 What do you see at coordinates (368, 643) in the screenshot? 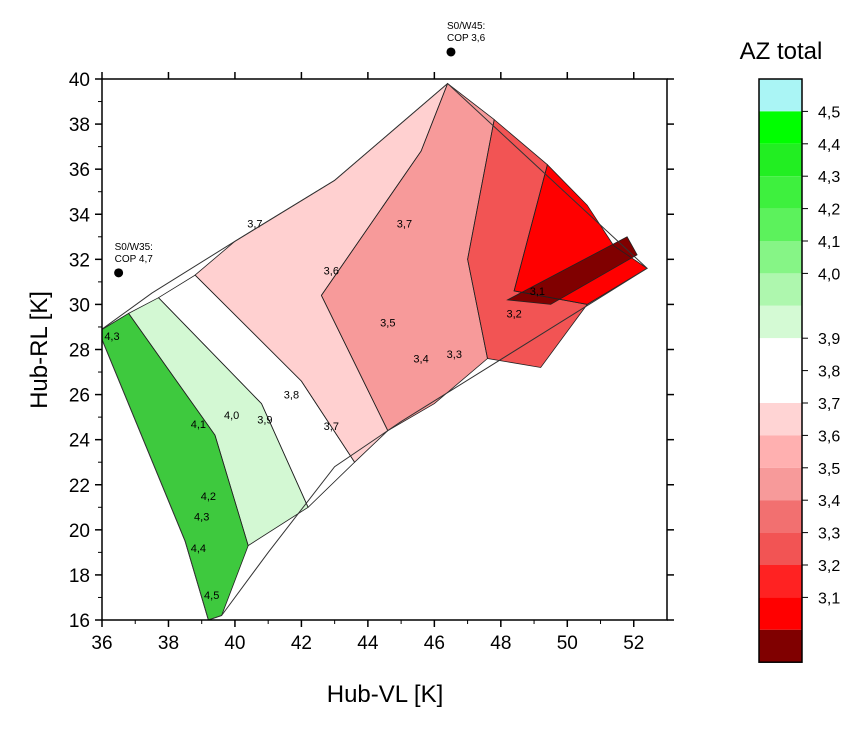
I see `x-tick-label: 44` at bounding box center [368, 643].